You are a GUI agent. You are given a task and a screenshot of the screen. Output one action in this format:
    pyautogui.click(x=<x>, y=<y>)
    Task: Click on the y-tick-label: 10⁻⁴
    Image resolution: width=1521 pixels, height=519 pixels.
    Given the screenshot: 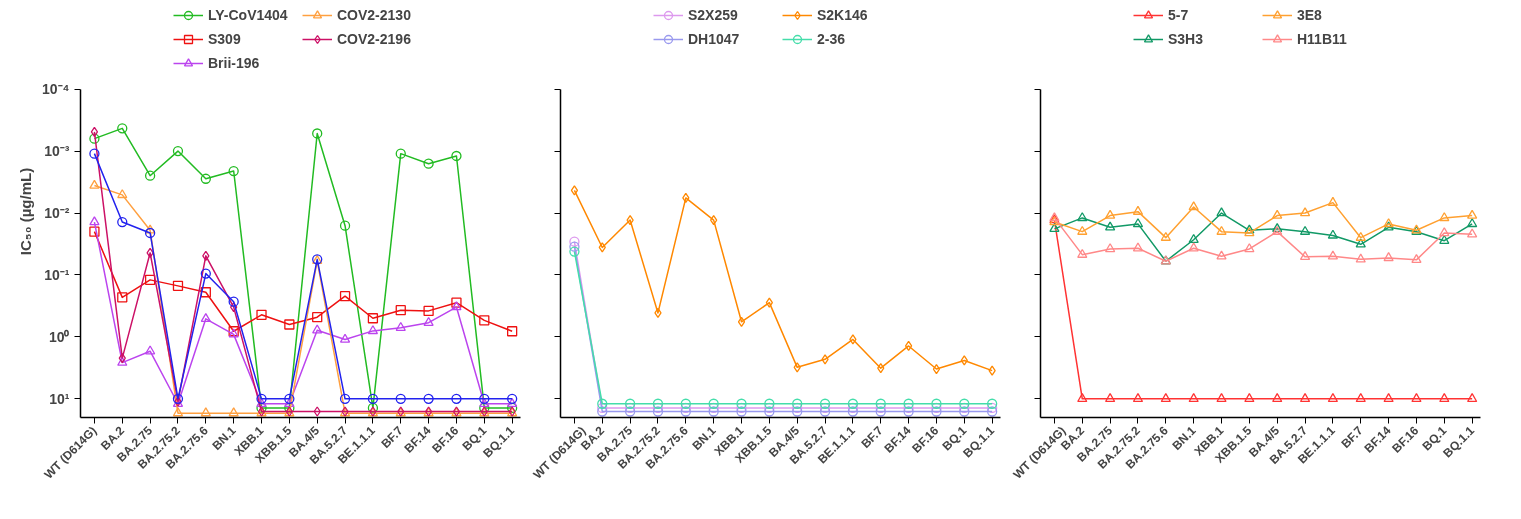 What is the action you would take?
    pyautogui.click(x=56, y=89)
    